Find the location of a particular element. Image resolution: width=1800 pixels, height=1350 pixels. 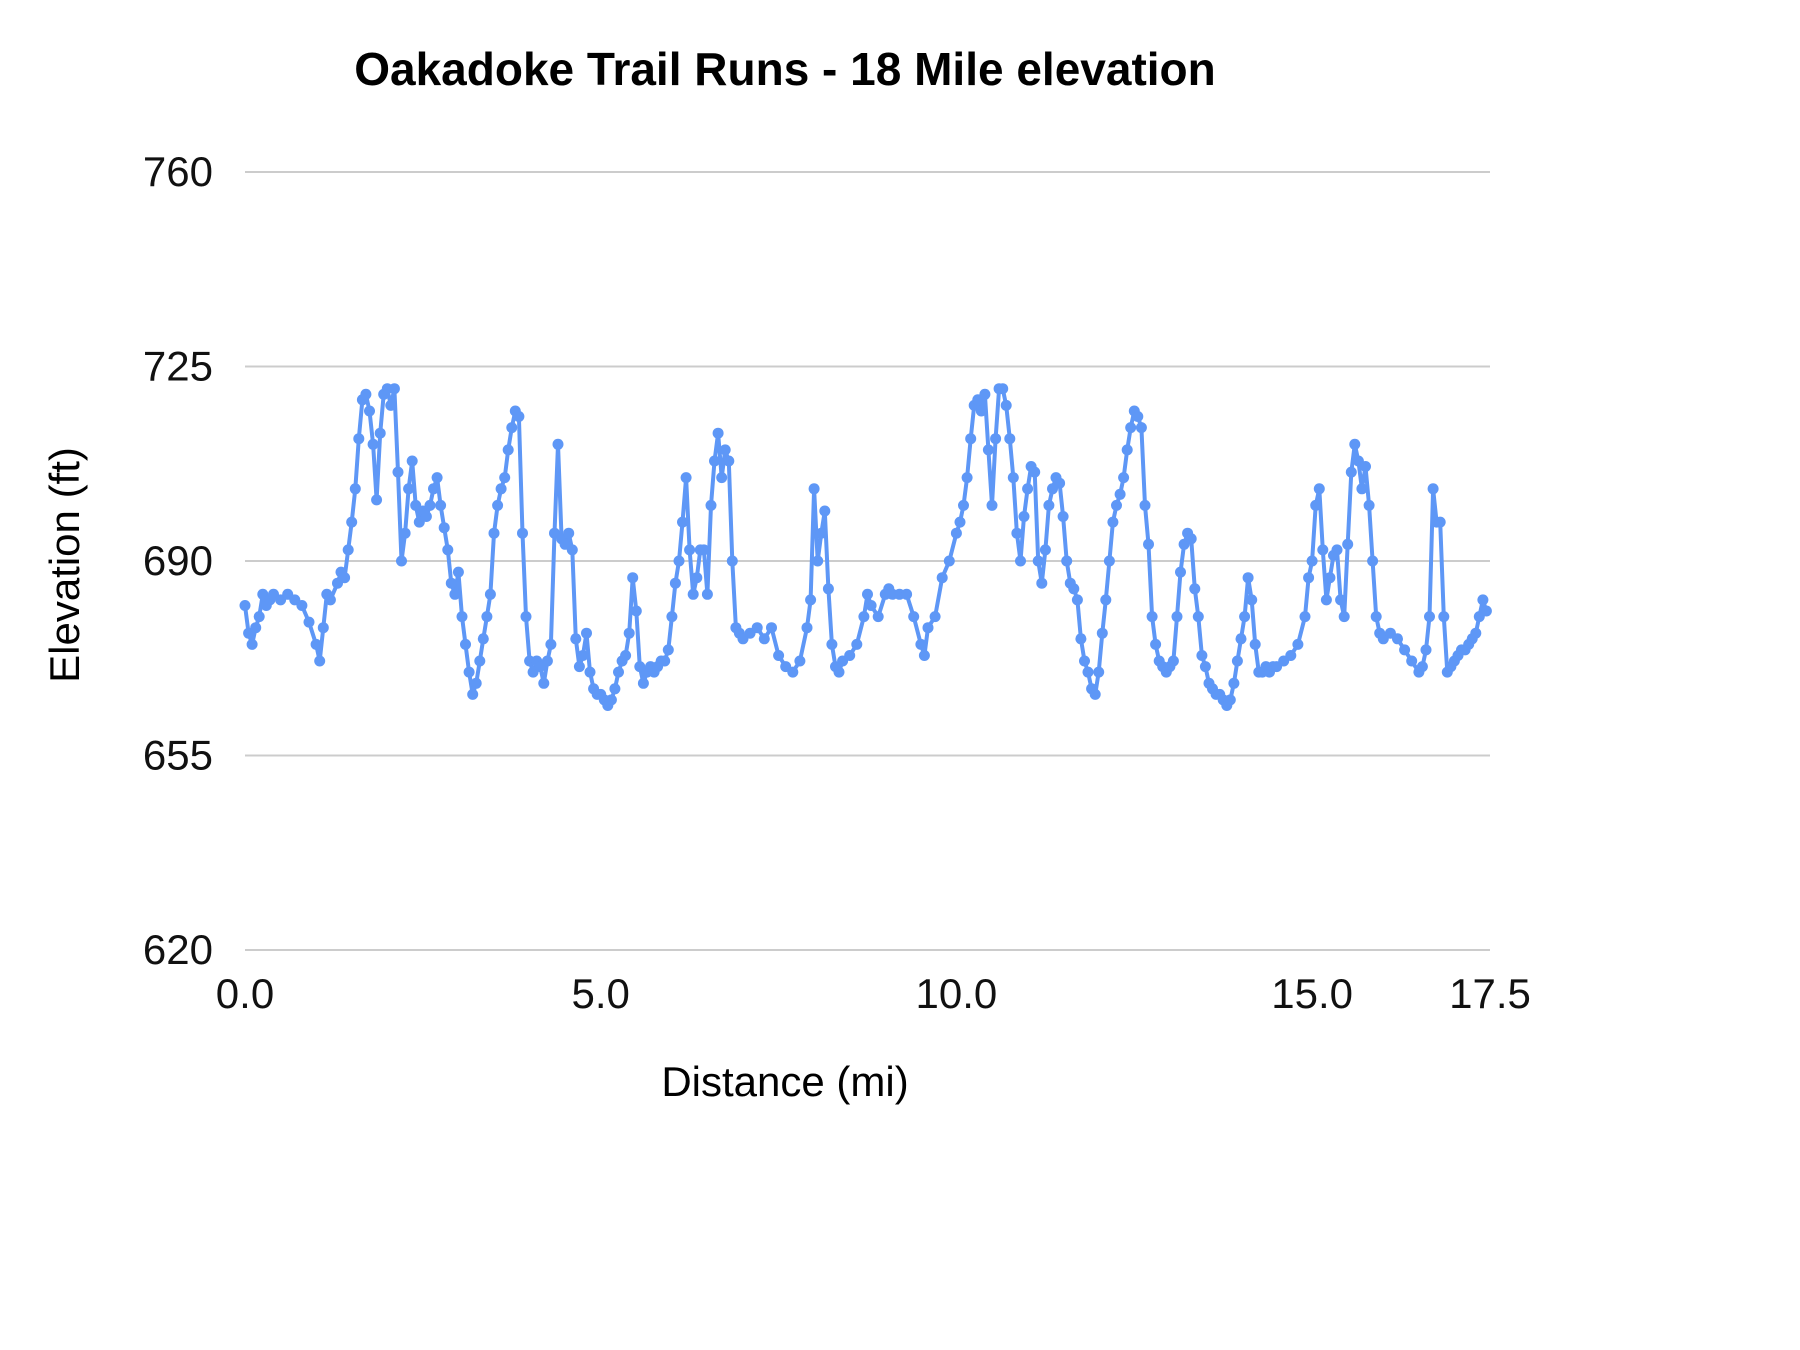

y-tick-label: 760 is located at coordinates (178, 171).